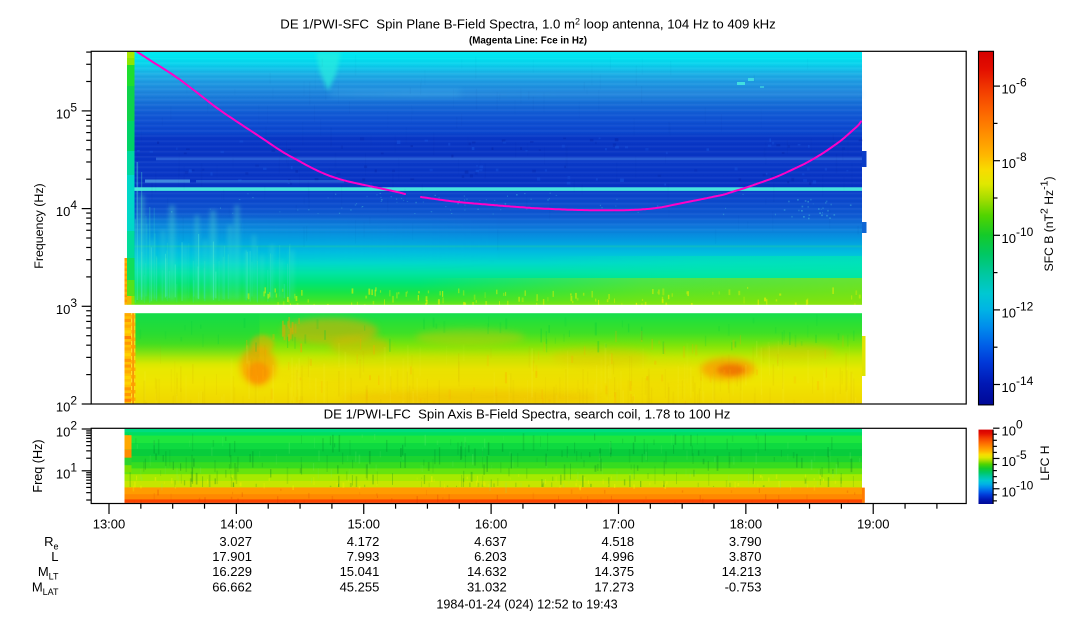 This screenshot has height=620, width=1083. Describe the element at coordinates (363, 523) in the screenshot. I see `svg-text: 15:00` at that location.